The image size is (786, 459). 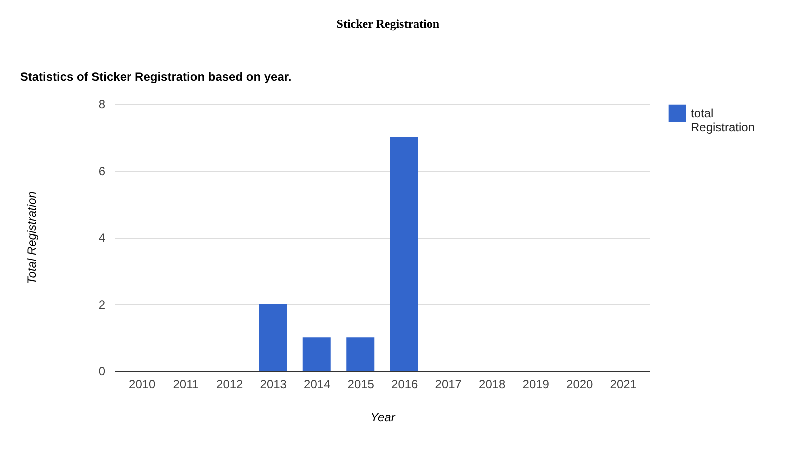 What do you see at coordinates (624, 385) in the screenshot?
I see `x-tick-label: 2021` at bounding box center [624, 385].